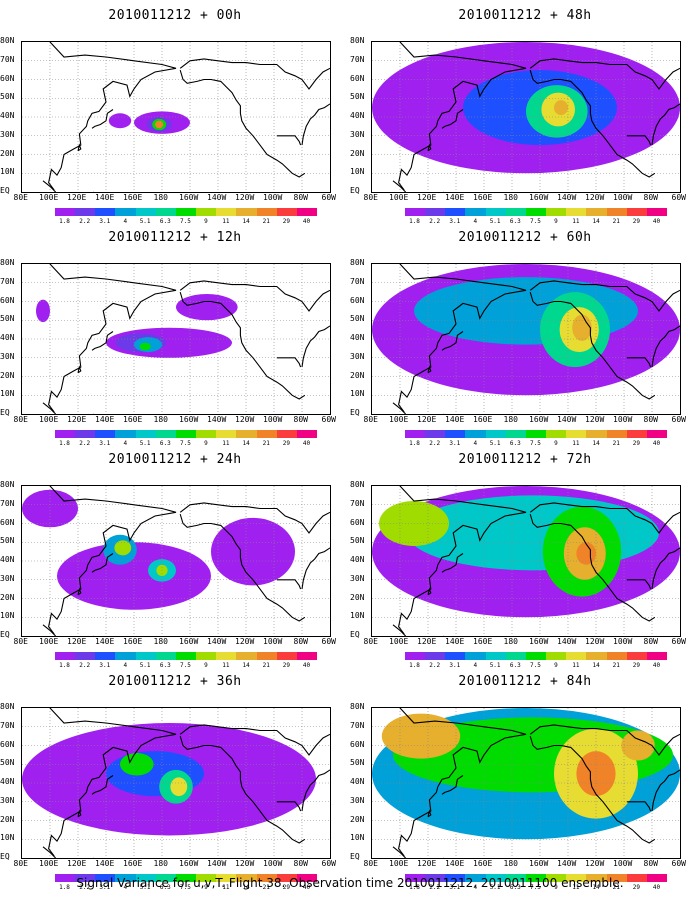 The width and height of the screenshot is (700, 900). Describe the element at coordinates (556, 443) in the screenshot. I see `color-bar-label: 9` at that location.